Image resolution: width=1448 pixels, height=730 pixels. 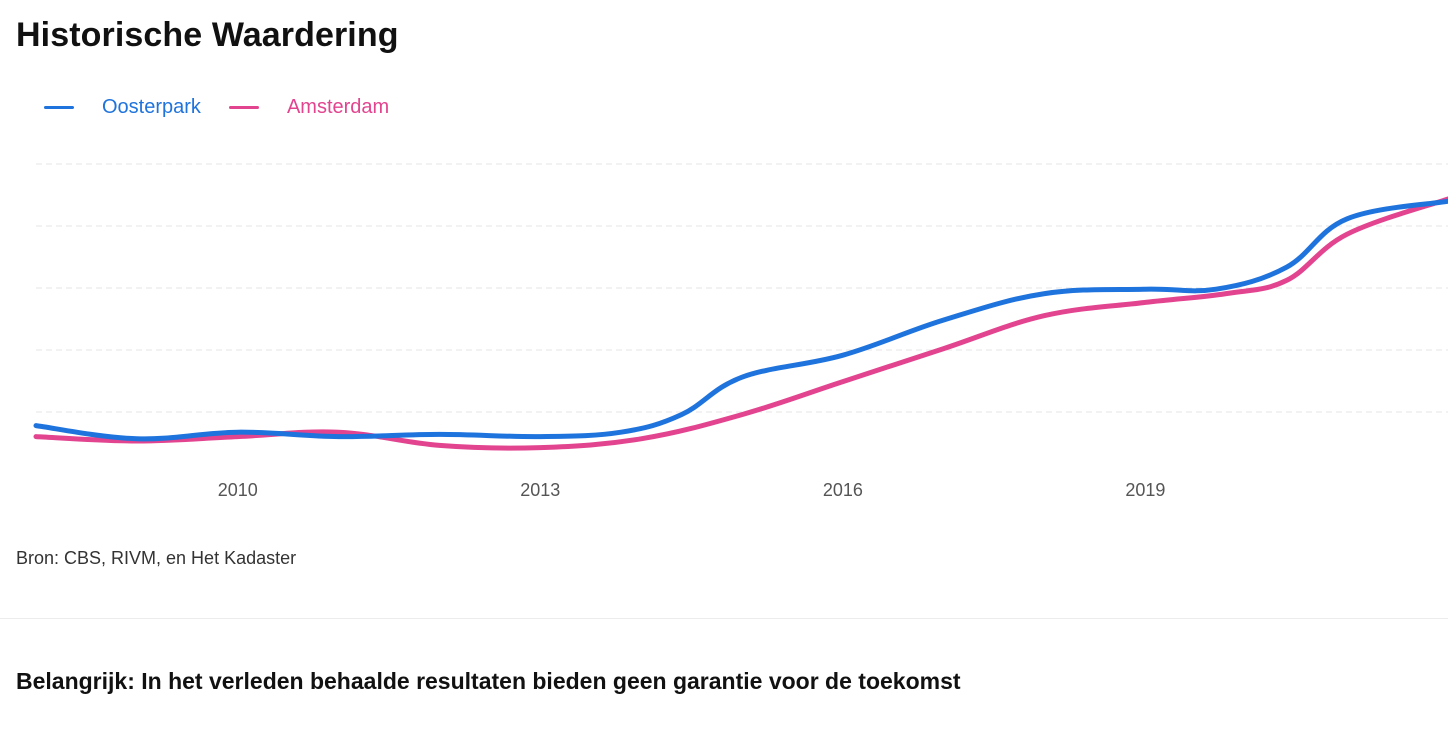 What do you see at coordinates (216, 107) in the screenshot?
I see `chart-legend: Oosterpark Amsterdam` at bounding box center [216, 107].